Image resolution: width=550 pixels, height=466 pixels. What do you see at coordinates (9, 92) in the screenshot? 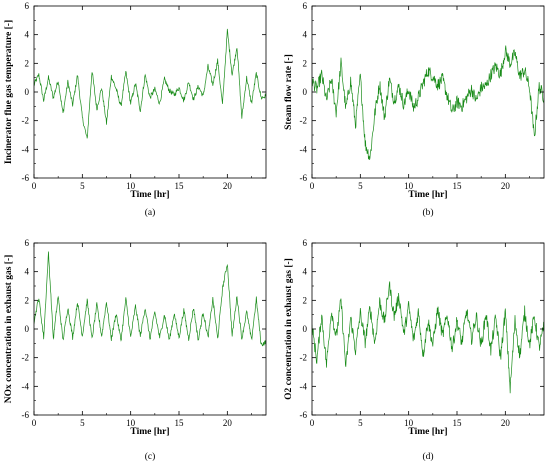
I see `y-axis-label: Incinerator flue gas temperature [-]` at bounding box center [9, 92].